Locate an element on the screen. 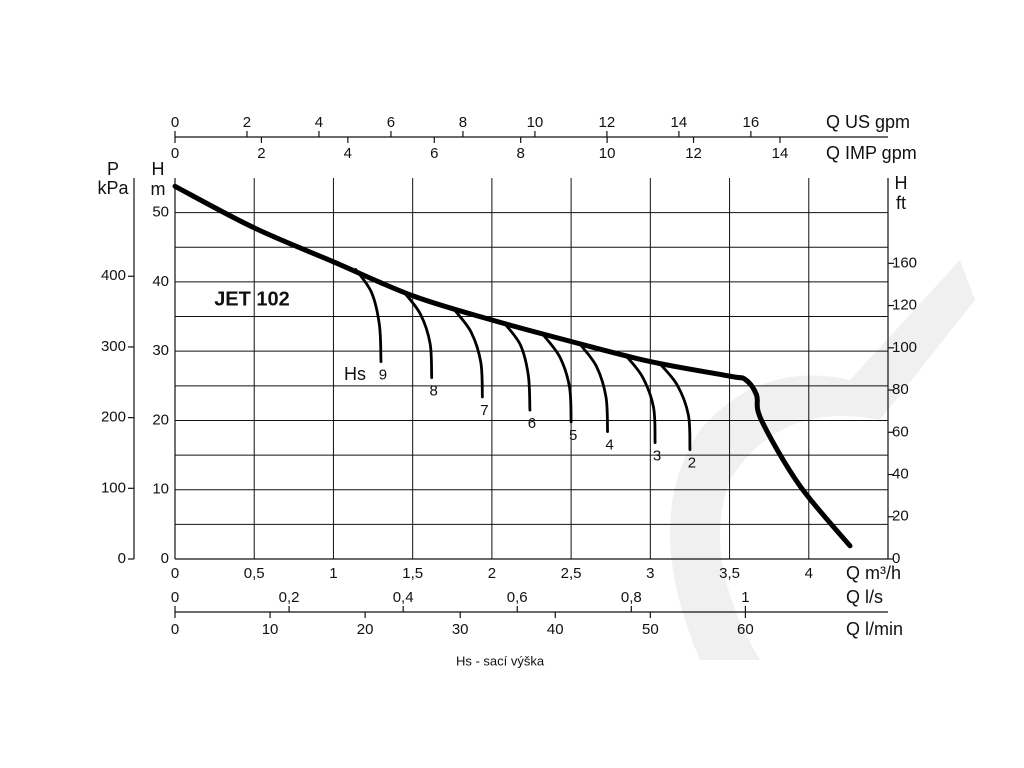 The width and height of the screenshot is (1024, 768). p-tick-label: 200 is located at coordinates (113, 417).